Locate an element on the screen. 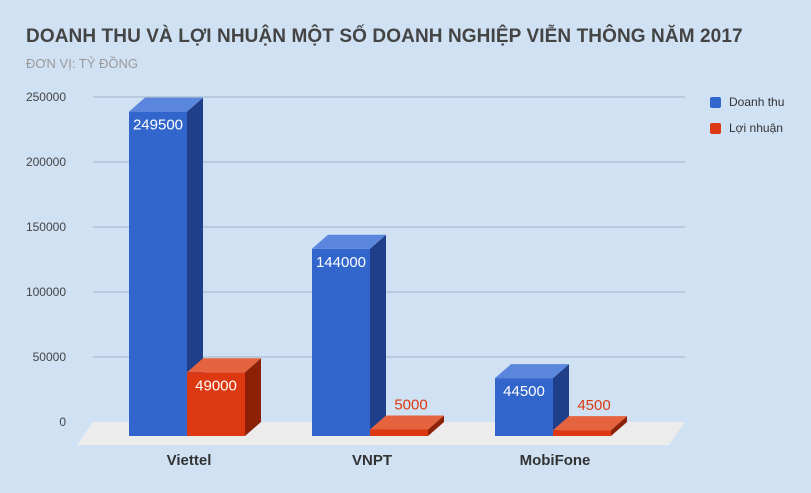  profit-bar: 4500 is located at coordinates (590, 416).